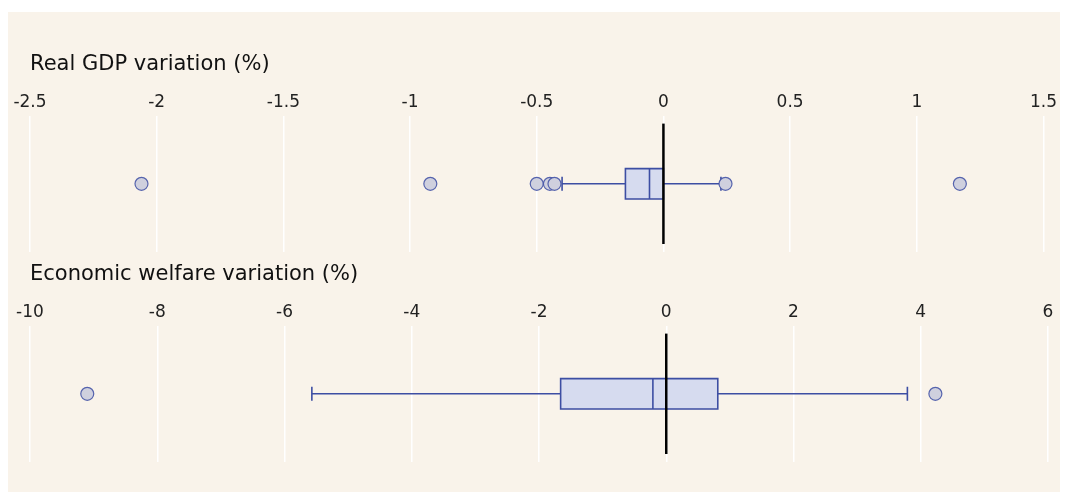 This screenshot has height=493, width=1068. I want to click on x-tick-label: 0.5, so click(790, 100).